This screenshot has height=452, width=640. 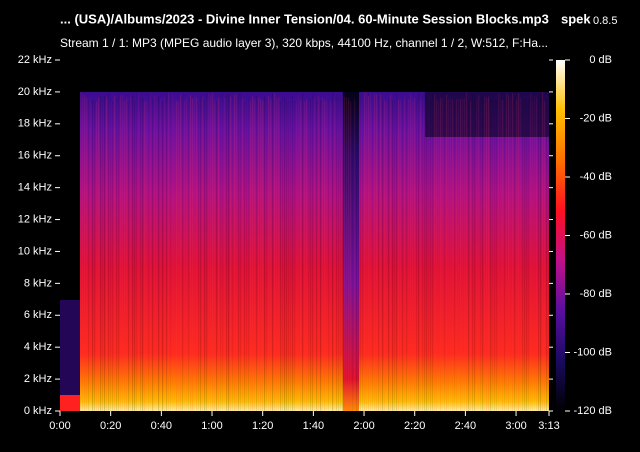 What do you see at coordinates (38, 411) in the screenshot?
I see `y-tick-label: 0 kHz` at bounding box center [38, 411].